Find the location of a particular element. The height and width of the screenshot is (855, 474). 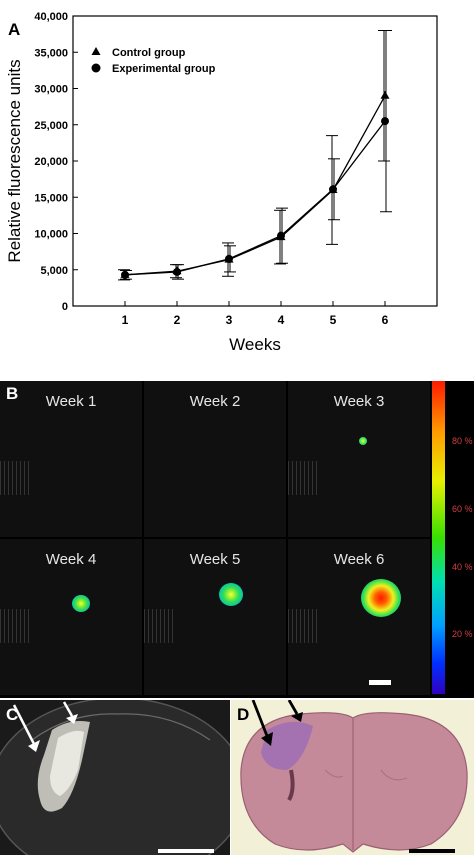

imaging-cell-week-4: Week 4 is located at coordinates (71, 617).